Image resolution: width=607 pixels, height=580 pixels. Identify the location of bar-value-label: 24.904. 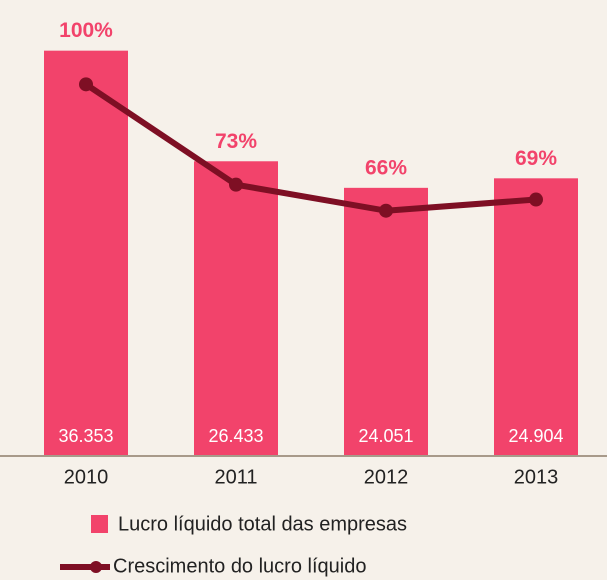
(535, 436).